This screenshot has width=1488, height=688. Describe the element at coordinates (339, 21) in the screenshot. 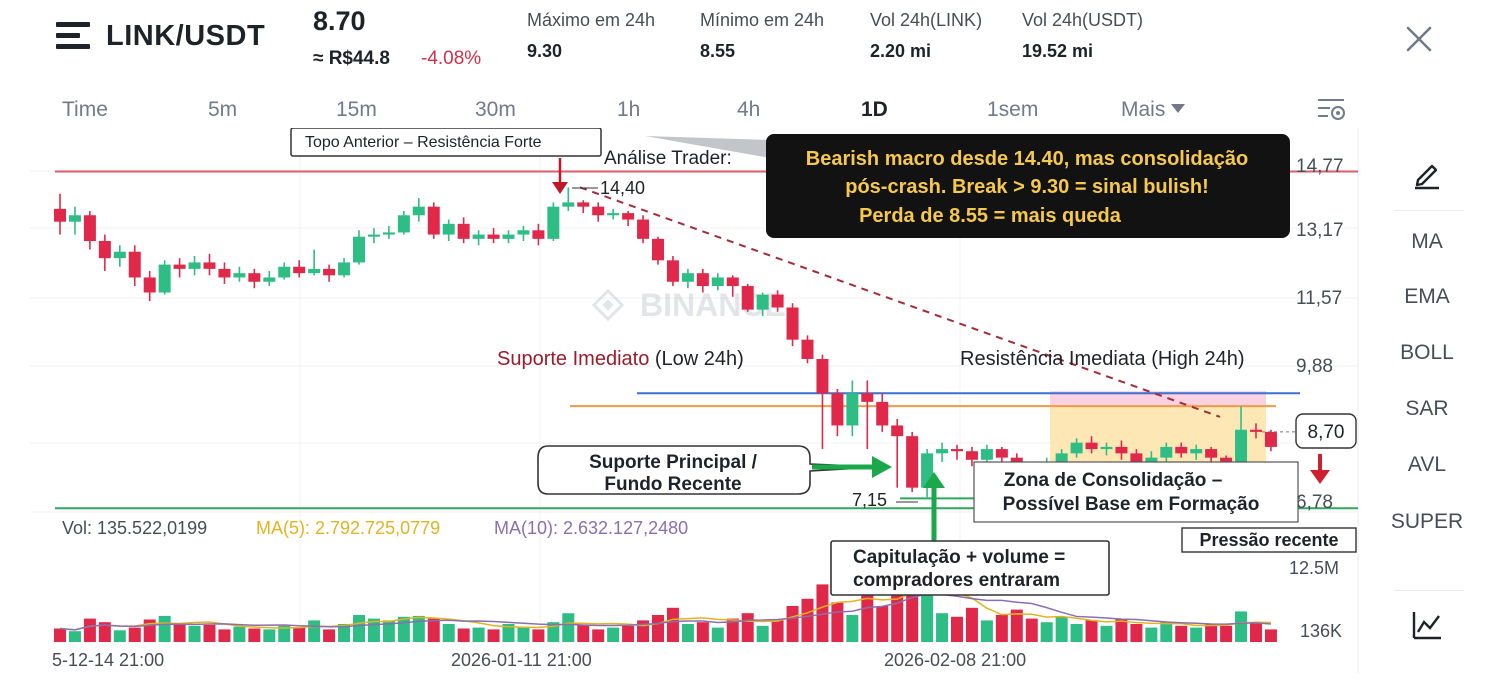

I see `last-price: 8.70` at that location.